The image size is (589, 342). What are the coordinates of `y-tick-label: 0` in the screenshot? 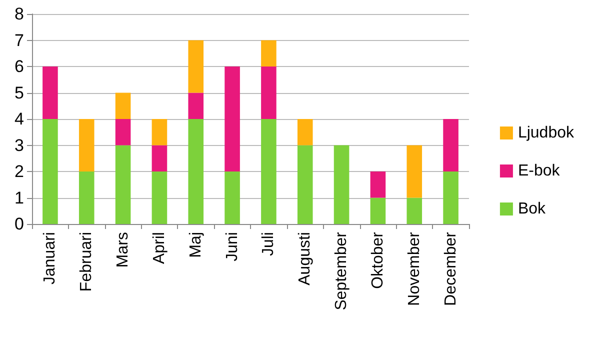 It's located at (19, 224).